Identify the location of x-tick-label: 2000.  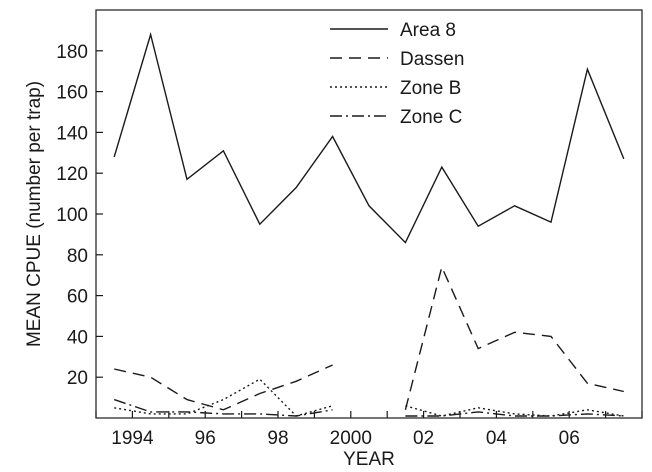
(351, 438).